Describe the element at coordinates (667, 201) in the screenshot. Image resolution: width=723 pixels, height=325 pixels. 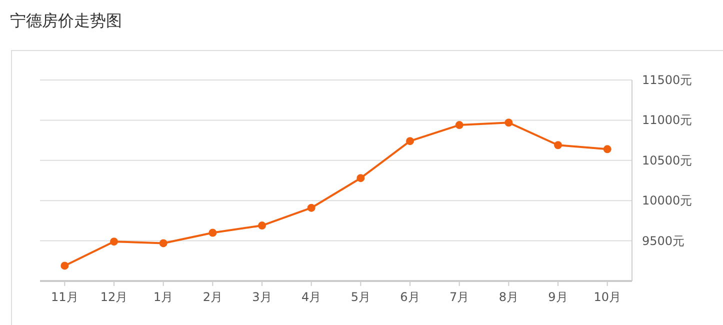
I see `y-tick-label: 10000元` at that location.